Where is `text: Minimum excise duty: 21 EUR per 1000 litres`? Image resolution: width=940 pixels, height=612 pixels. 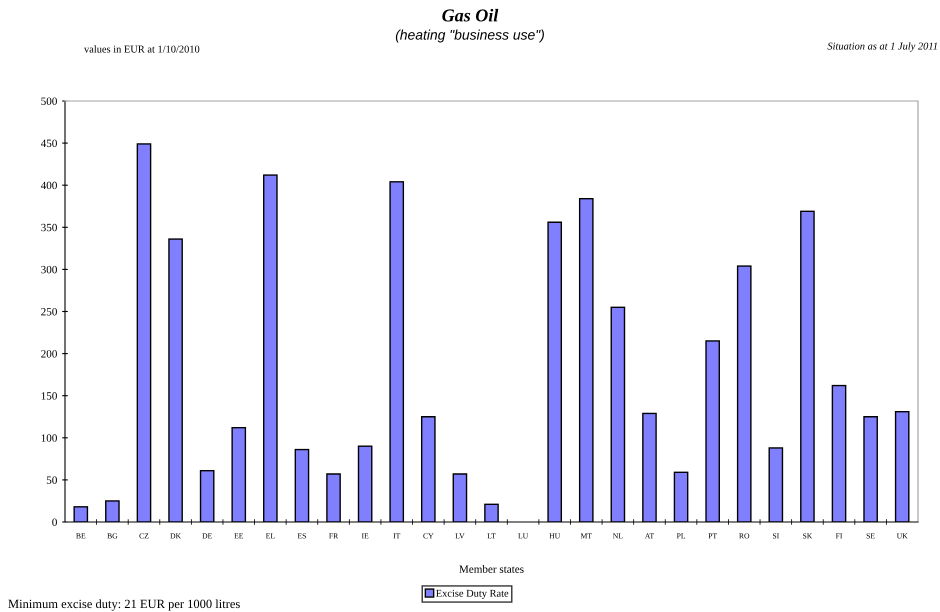 text: Minimum excise duty: 21 EUR per 1000 litres is located at coordinates (124, 605).